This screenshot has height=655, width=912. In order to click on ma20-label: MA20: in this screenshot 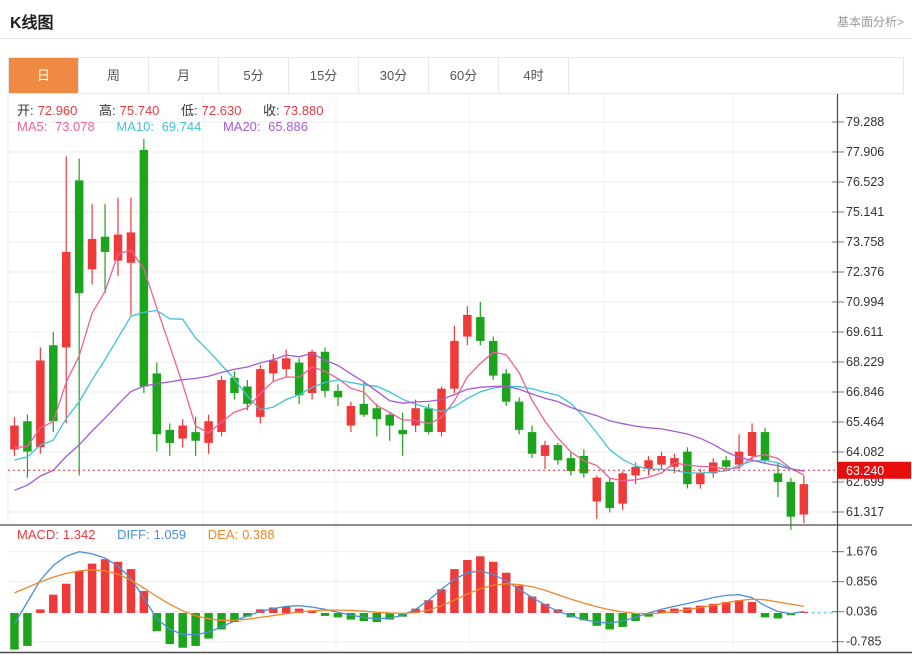, I will do `click(241, 126)`.